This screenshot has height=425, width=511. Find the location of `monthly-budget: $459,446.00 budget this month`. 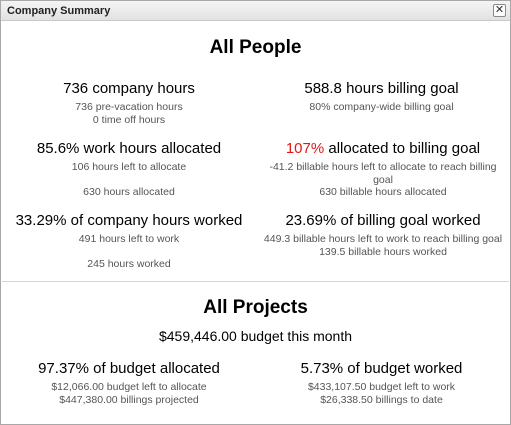

monthly-budget: $459,446.00 budget this month is located at coordinates (255, 336).